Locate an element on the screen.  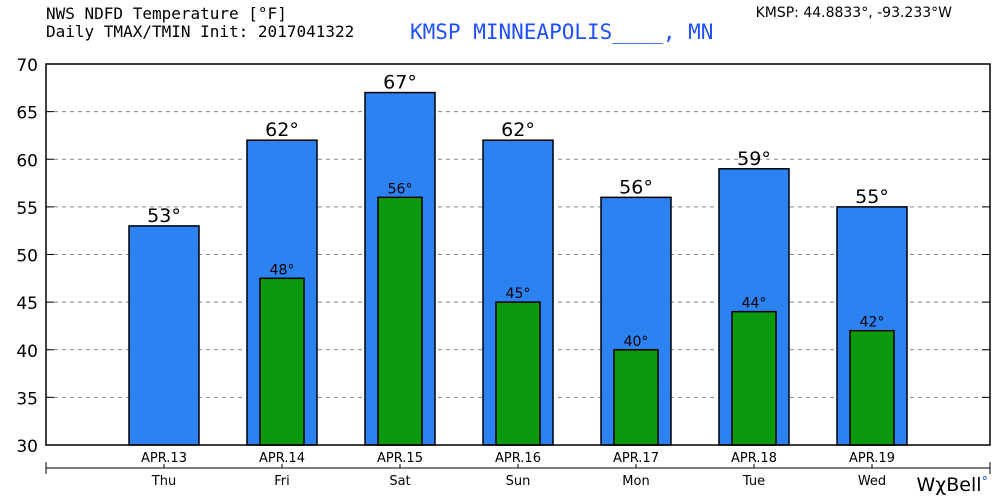
x-weekday-label: Sat is located at coordinates (399, 481).